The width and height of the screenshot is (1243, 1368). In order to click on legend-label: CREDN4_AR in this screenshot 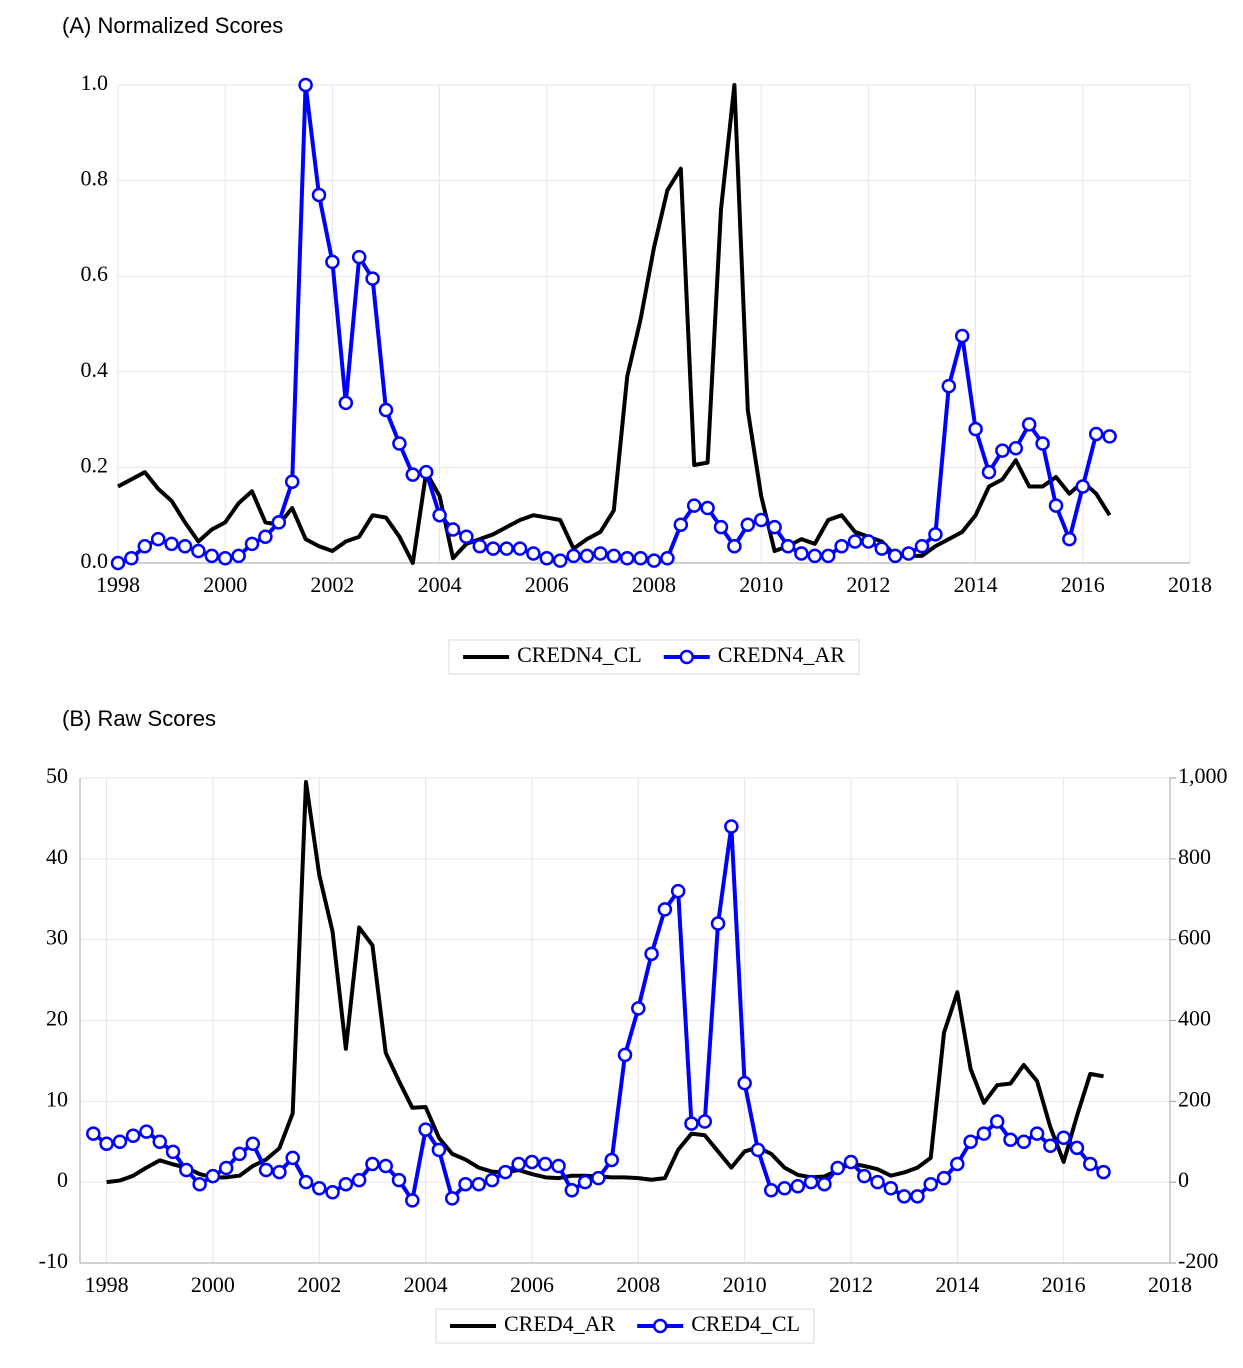, I will do `click(781, 654)`.